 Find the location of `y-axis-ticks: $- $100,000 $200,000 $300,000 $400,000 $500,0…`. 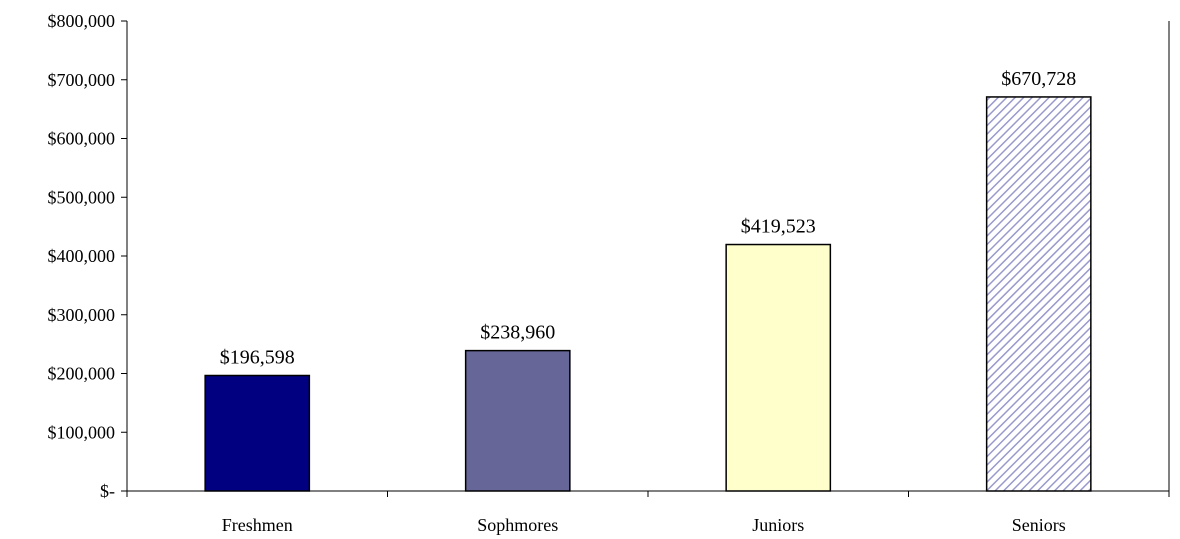

y-axis-ticks: $- $100,000 $200,000 $300,000 $400,000 $500,0… is located at coordinates (87, 256).